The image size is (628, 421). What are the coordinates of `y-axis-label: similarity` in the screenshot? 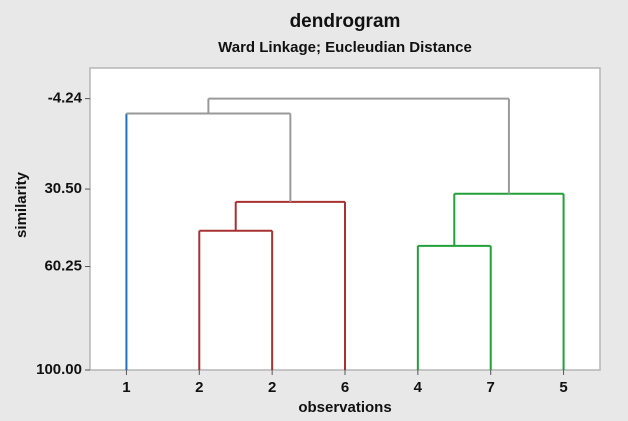 It's located at (21, 204).